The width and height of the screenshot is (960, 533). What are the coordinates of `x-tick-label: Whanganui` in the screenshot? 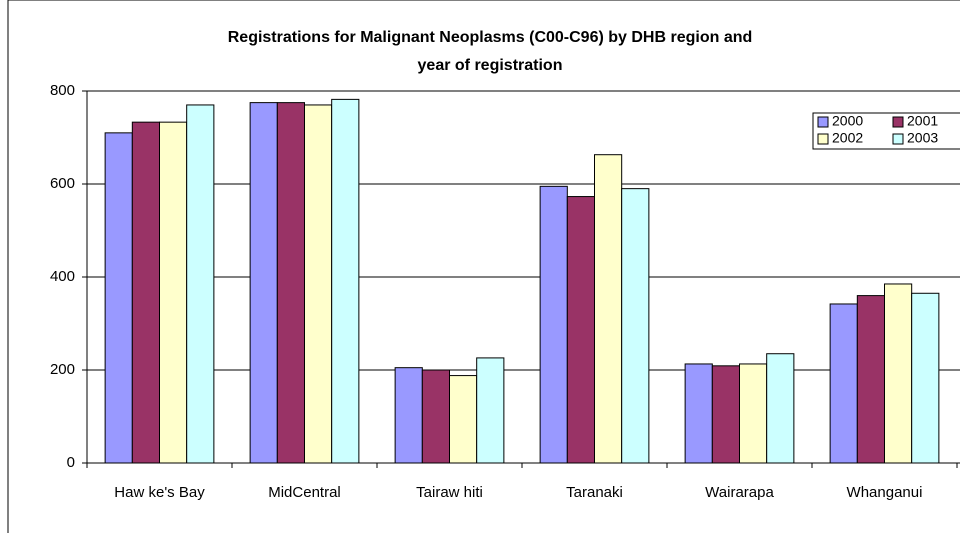 It's located at (885, 492).